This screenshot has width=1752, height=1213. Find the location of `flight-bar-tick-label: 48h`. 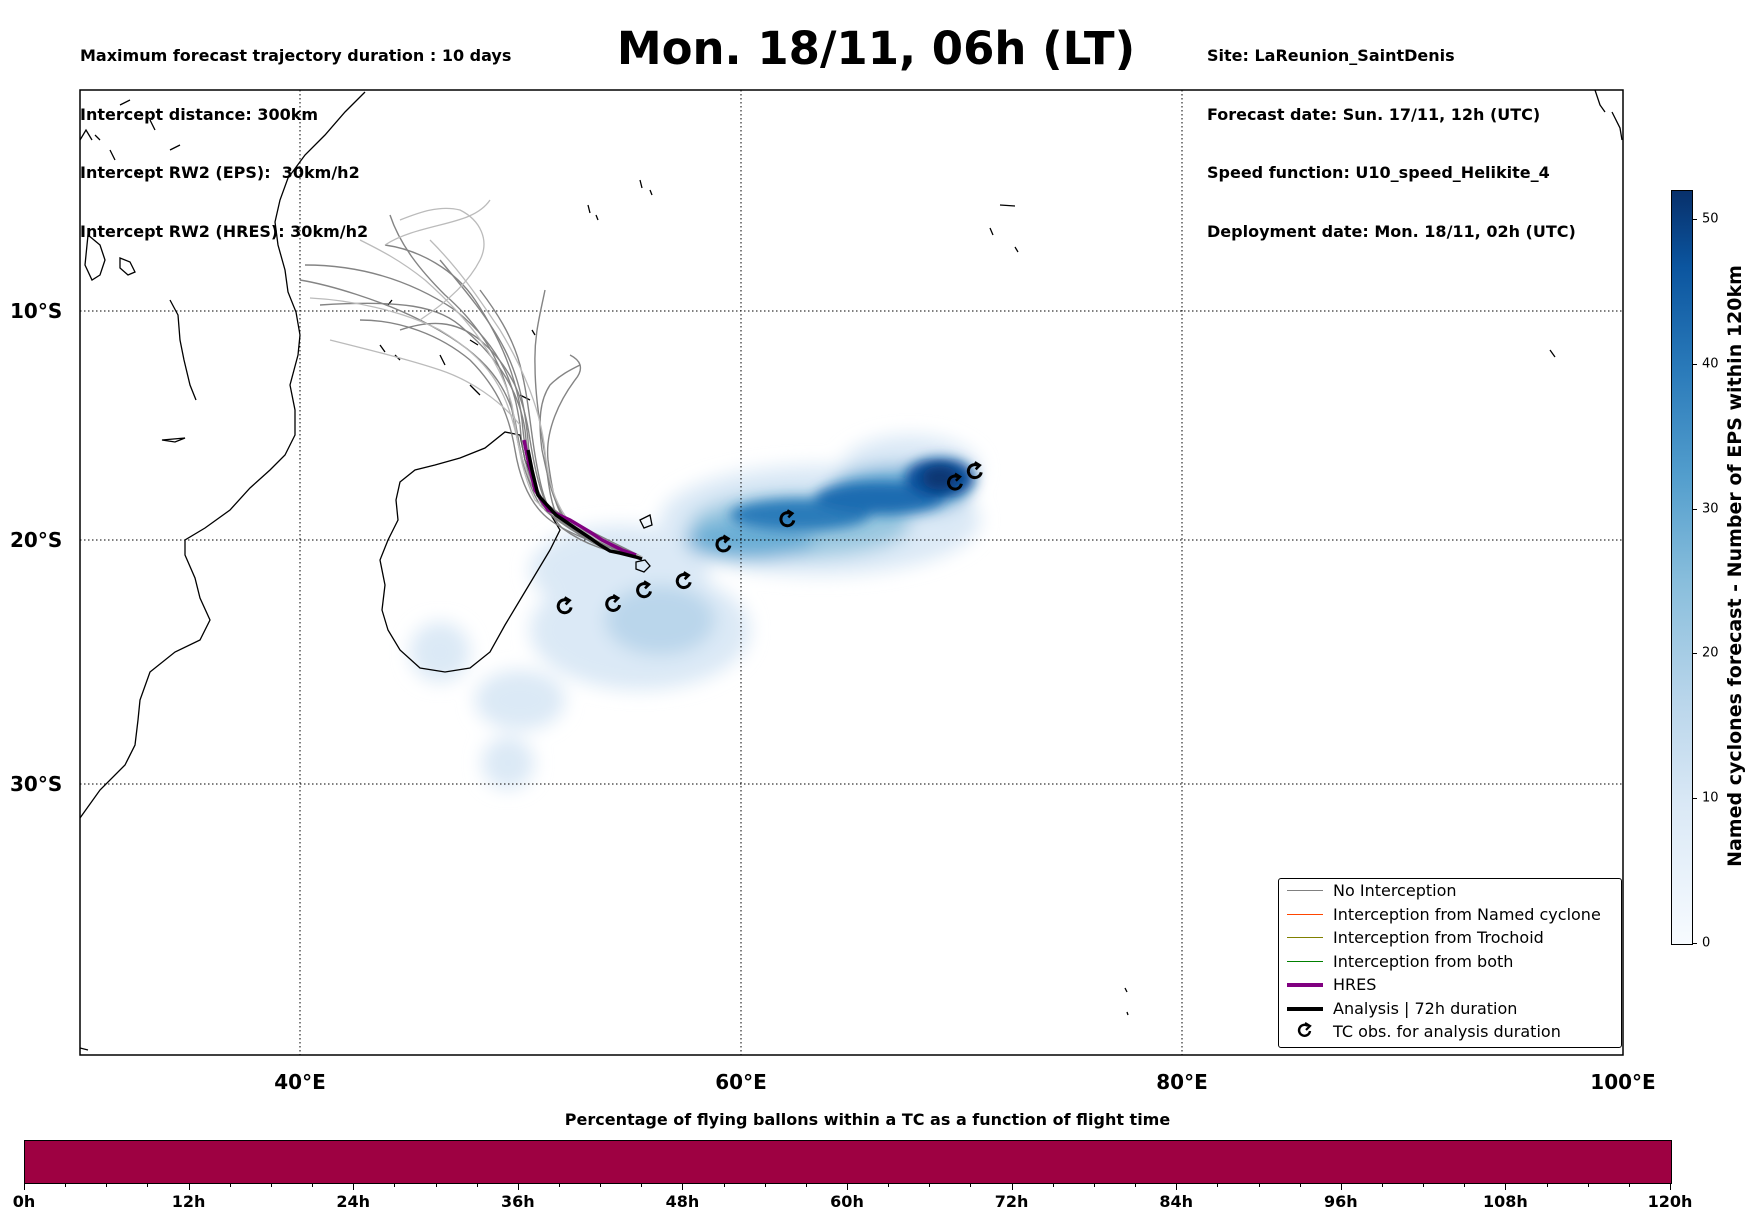

flight-bar-tick-label: 48h is located at coordinates (682, 1201).